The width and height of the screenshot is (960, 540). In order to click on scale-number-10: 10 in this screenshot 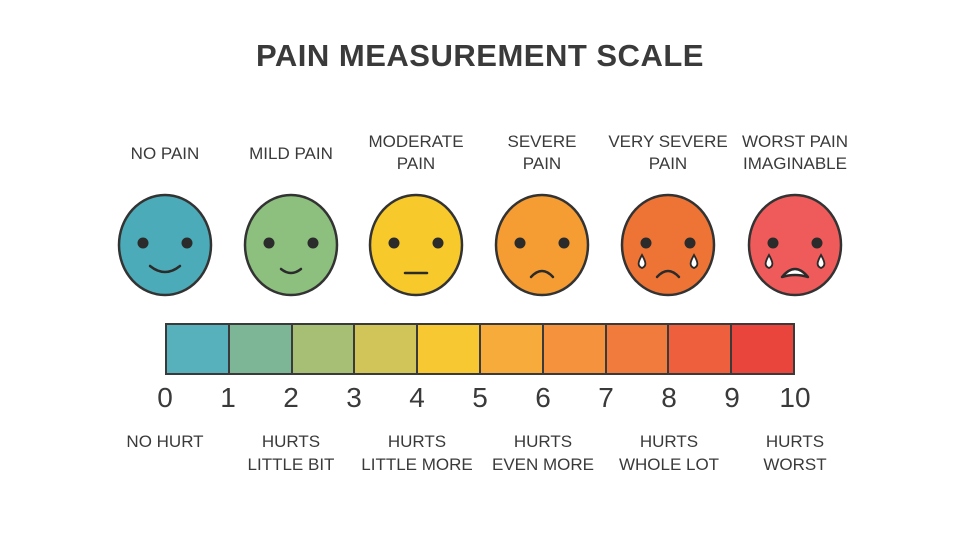, I will do `click(795, 397)`.